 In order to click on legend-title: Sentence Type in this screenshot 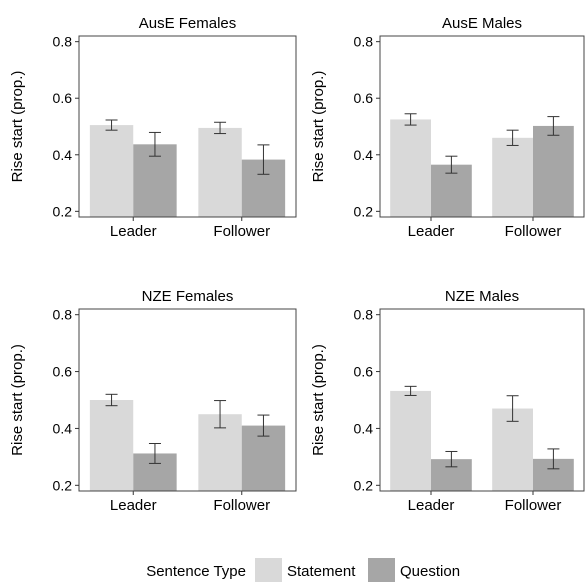, I will do `click(196, 571)`.